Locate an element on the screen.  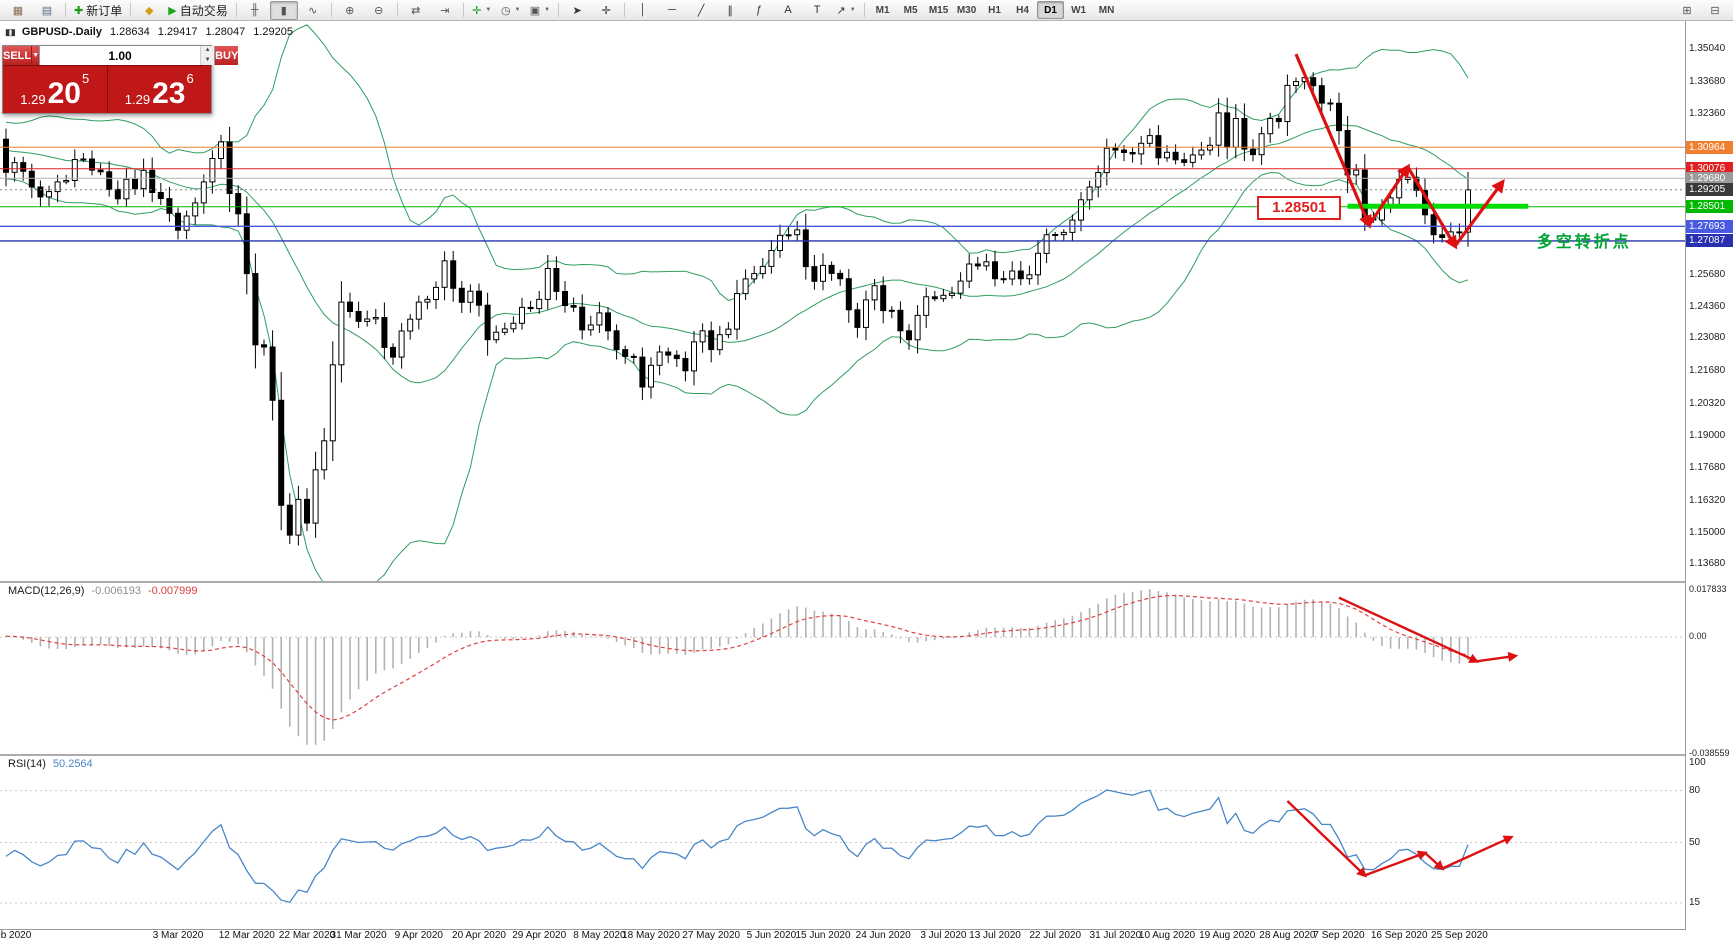
fullscreen-icon: ⊟ is located at coordinates (1715, 10).